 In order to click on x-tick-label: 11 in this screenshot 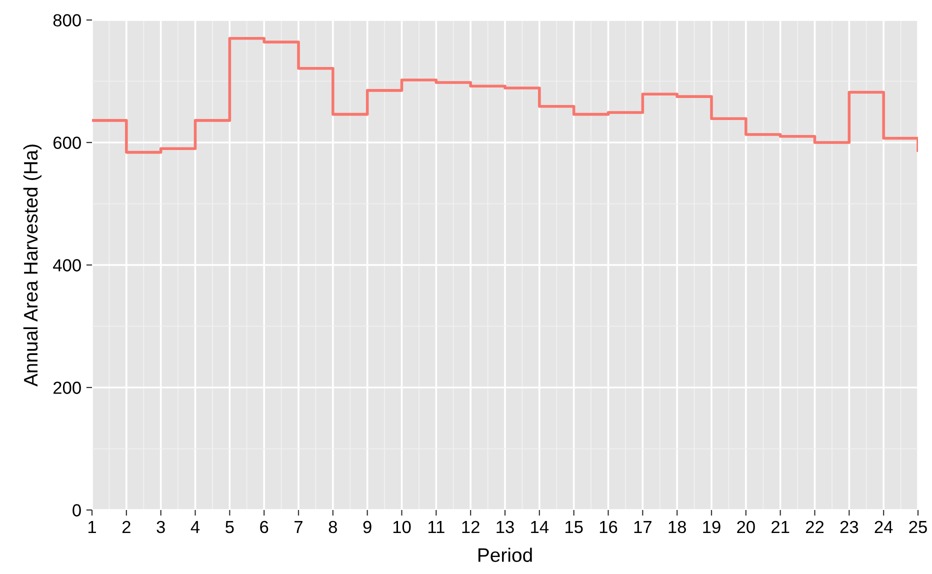, I will do `click(436, 527)`.